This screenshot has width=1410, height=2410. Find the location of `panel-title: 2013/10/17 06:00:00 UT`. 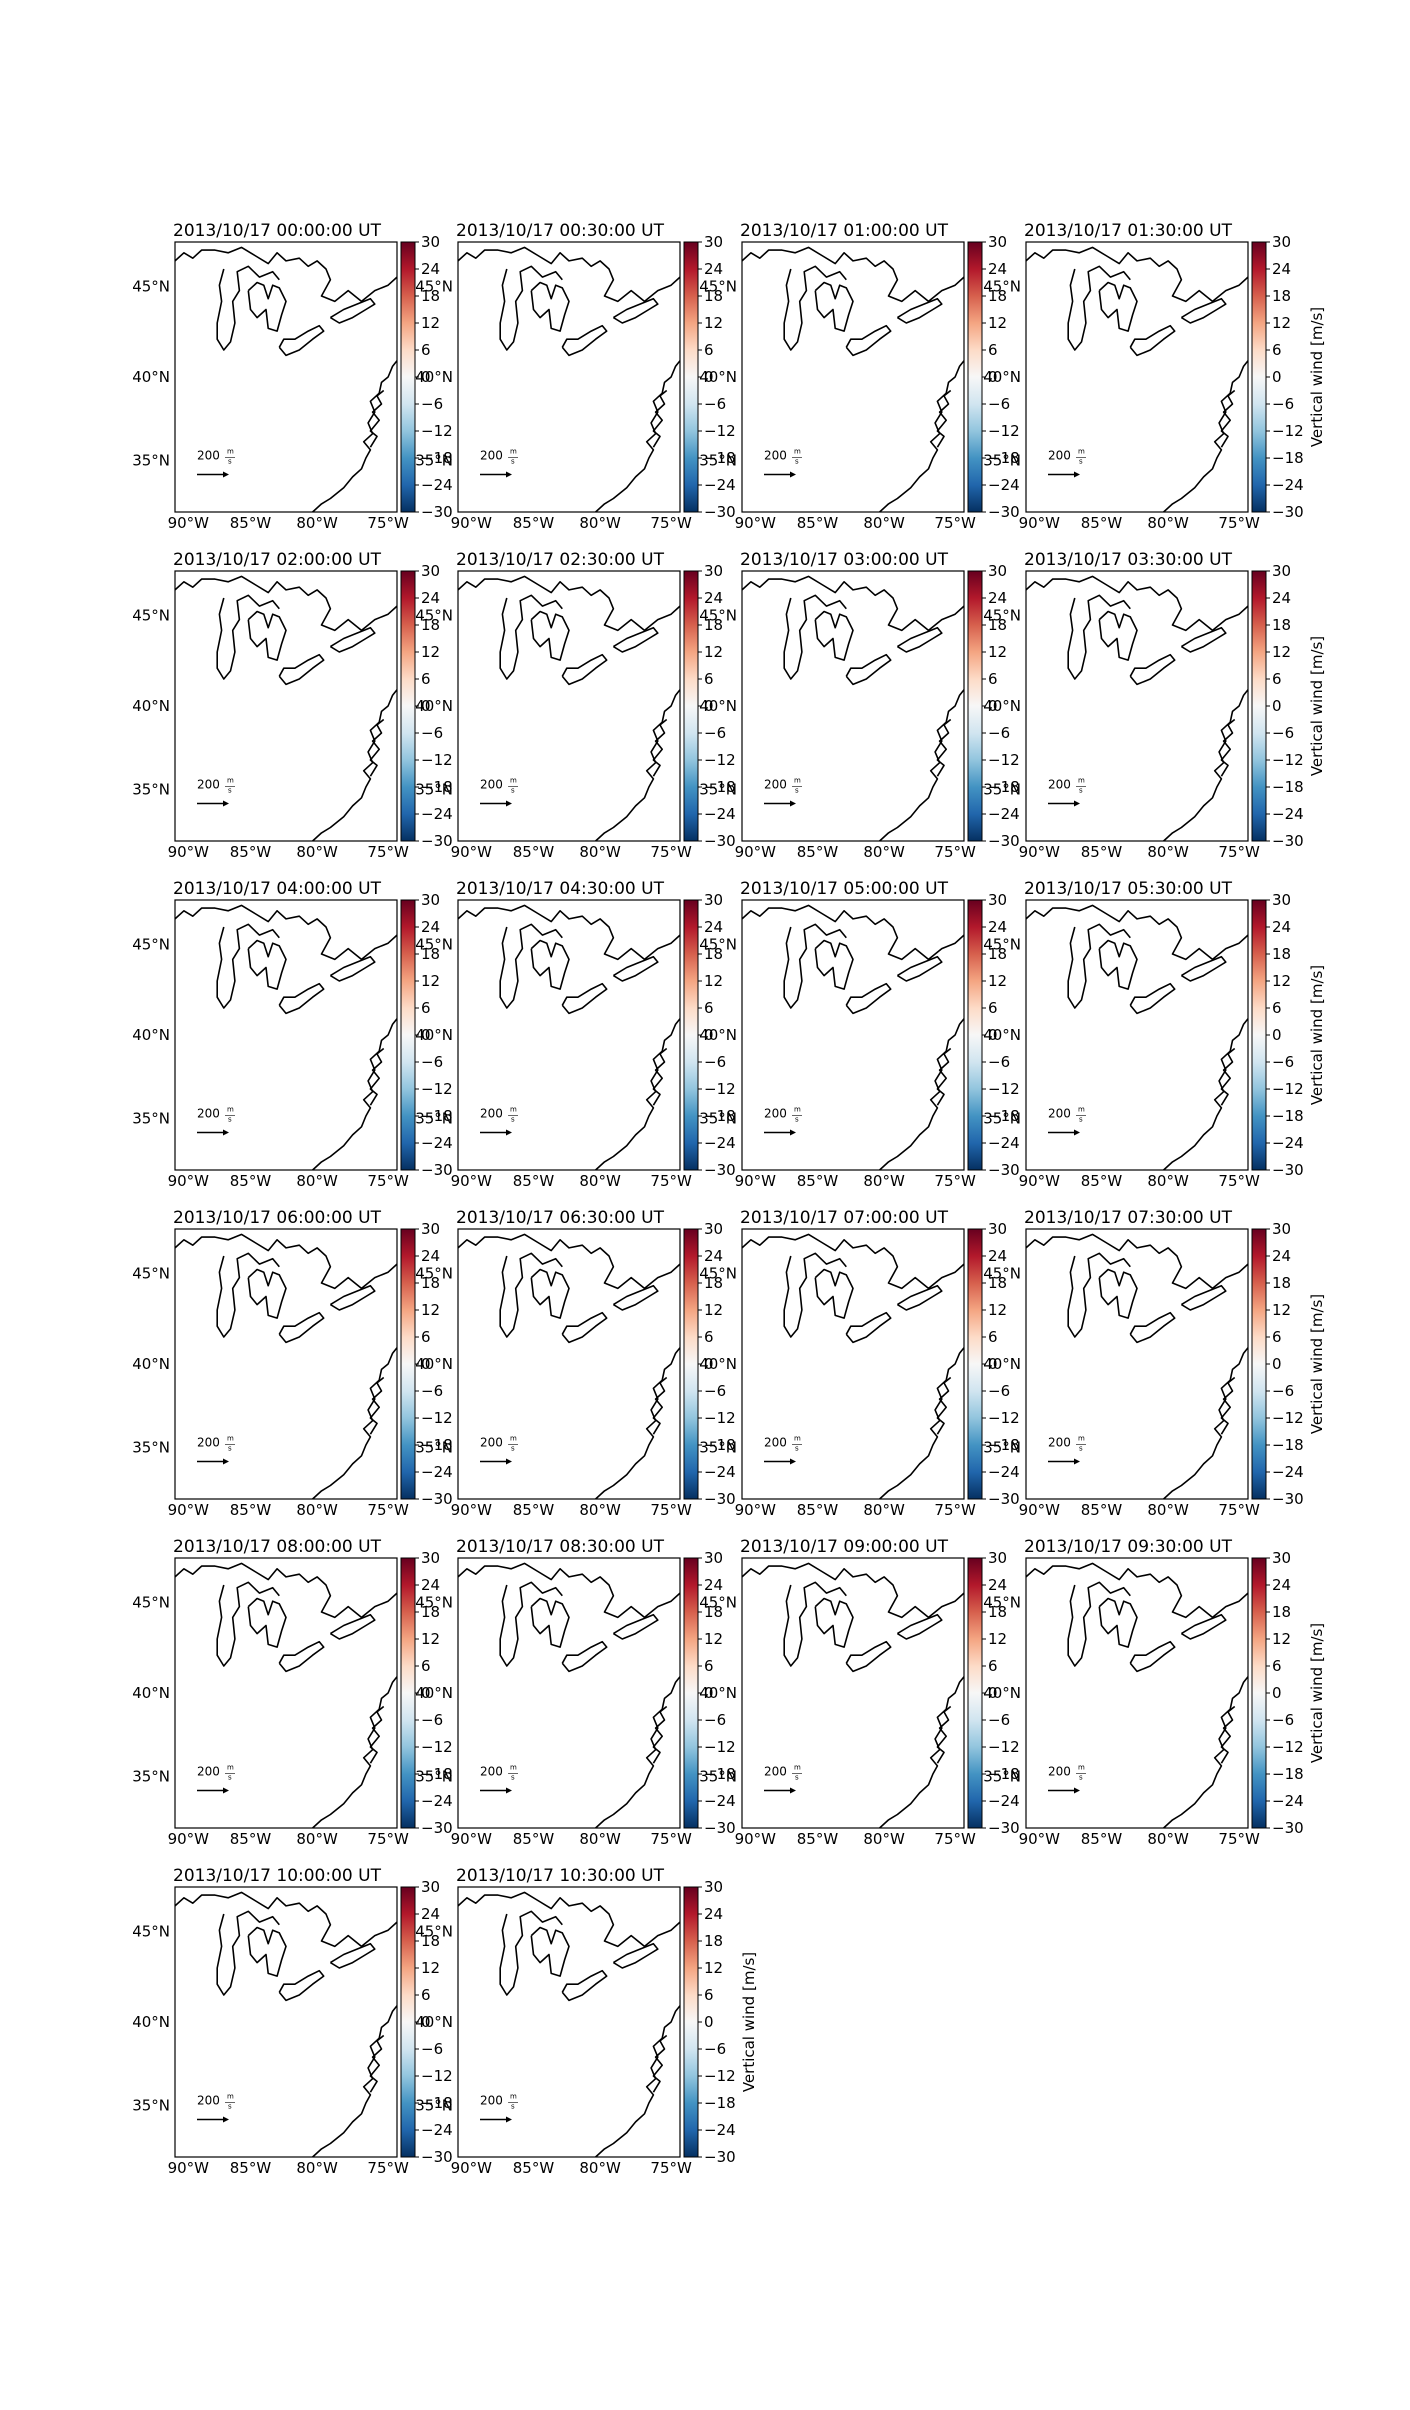

panel-title: 2013/10/17 06:00:00 UT is located at coordinates (277, 1218).